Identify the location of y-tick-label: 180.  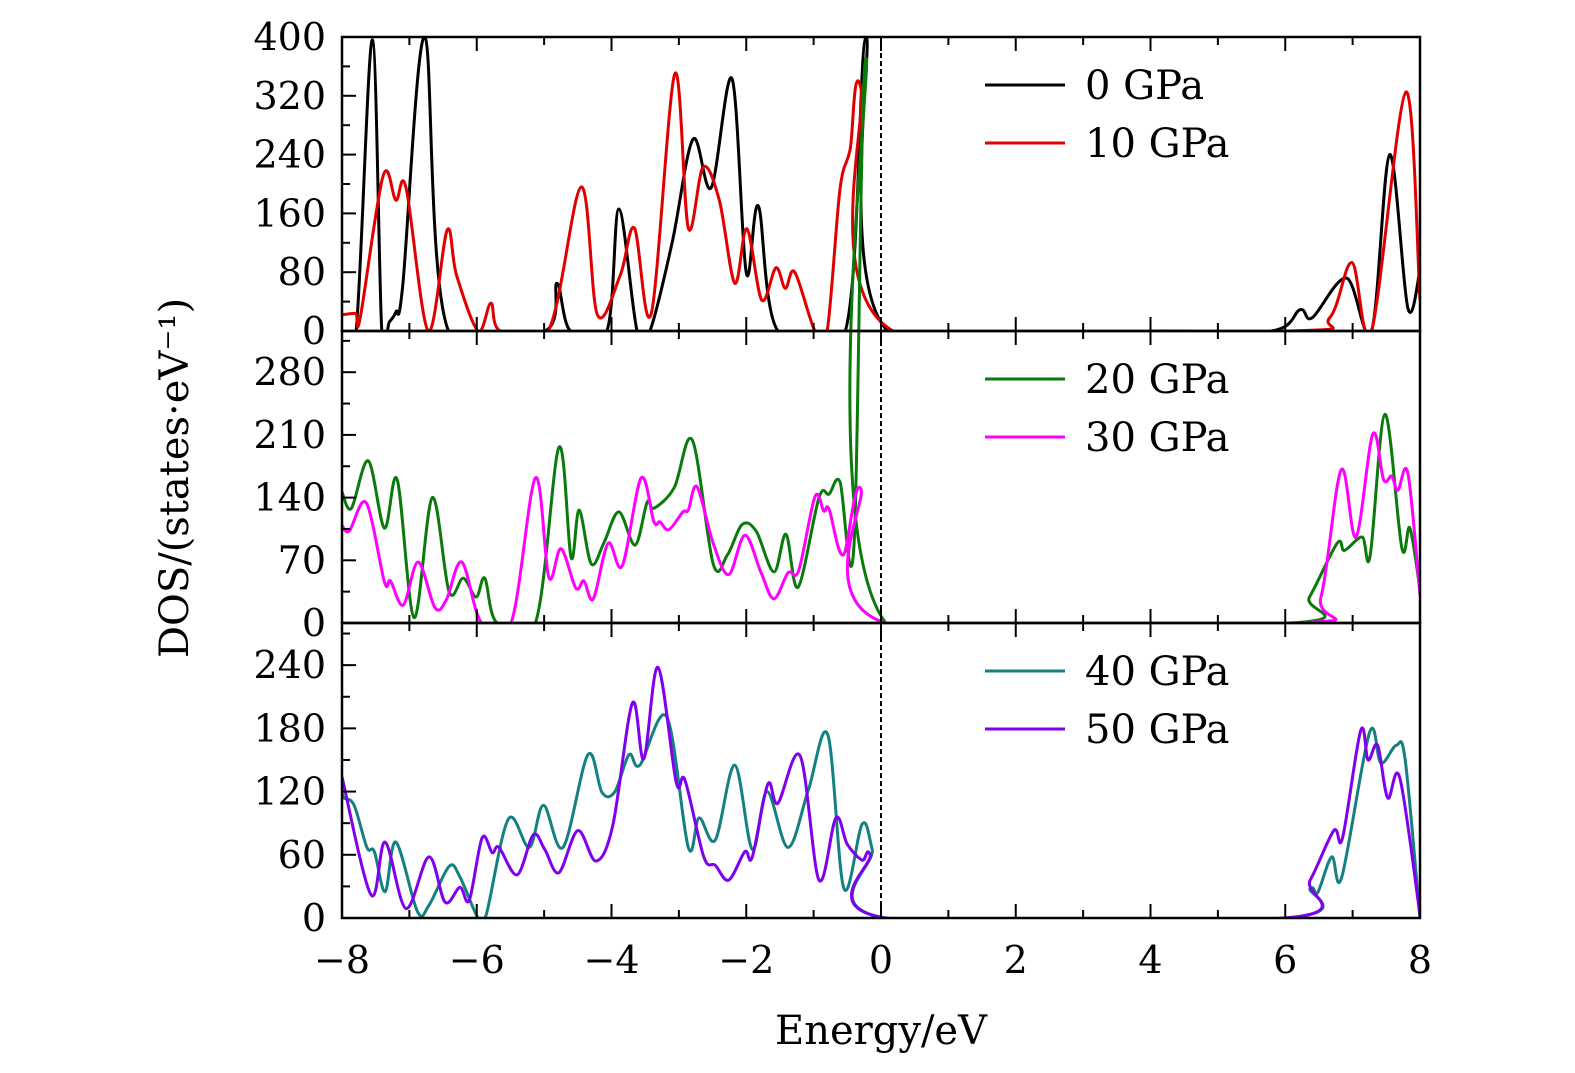
(289, 728).